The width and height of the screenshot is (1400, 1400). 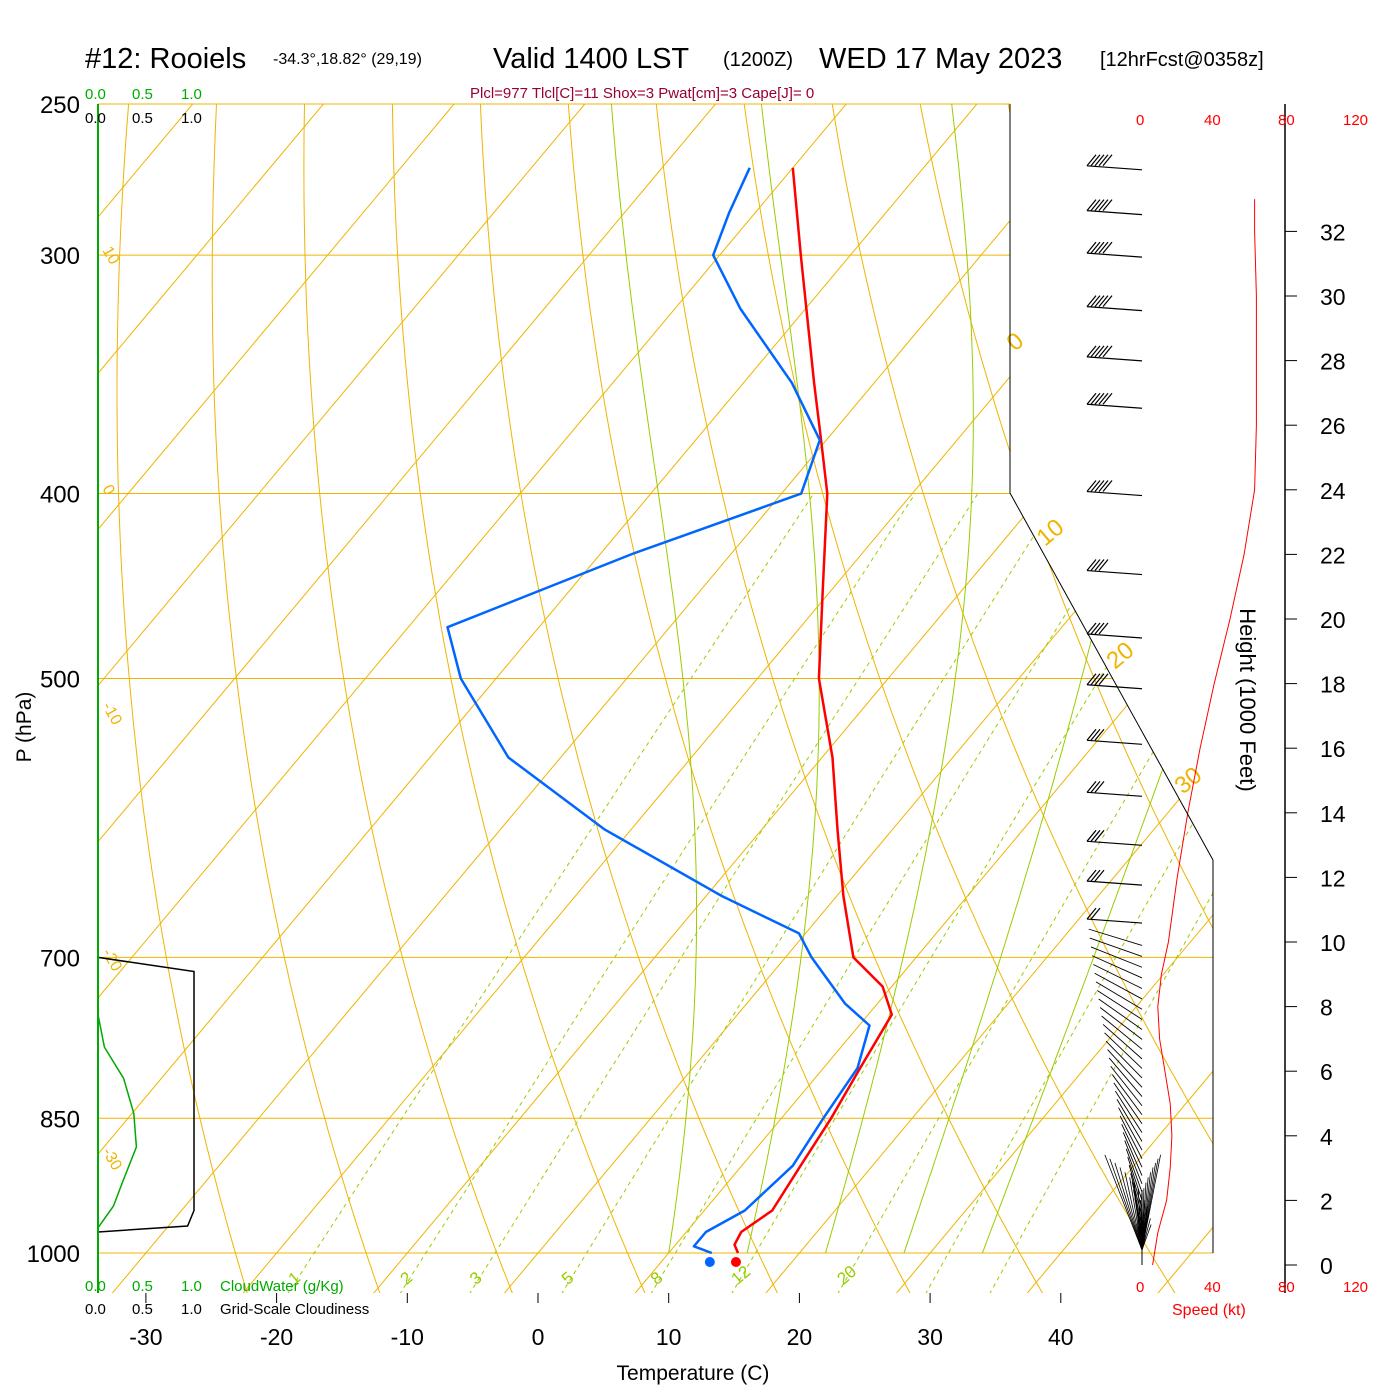 I want to click on height-tick-label-8: 8, so click(x=1326, y=1008).